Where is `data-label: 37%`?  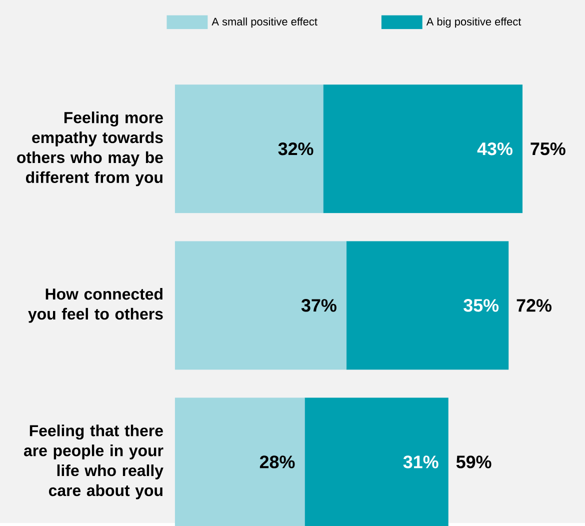 data-label: 37% is located at coordinates (318, 305).